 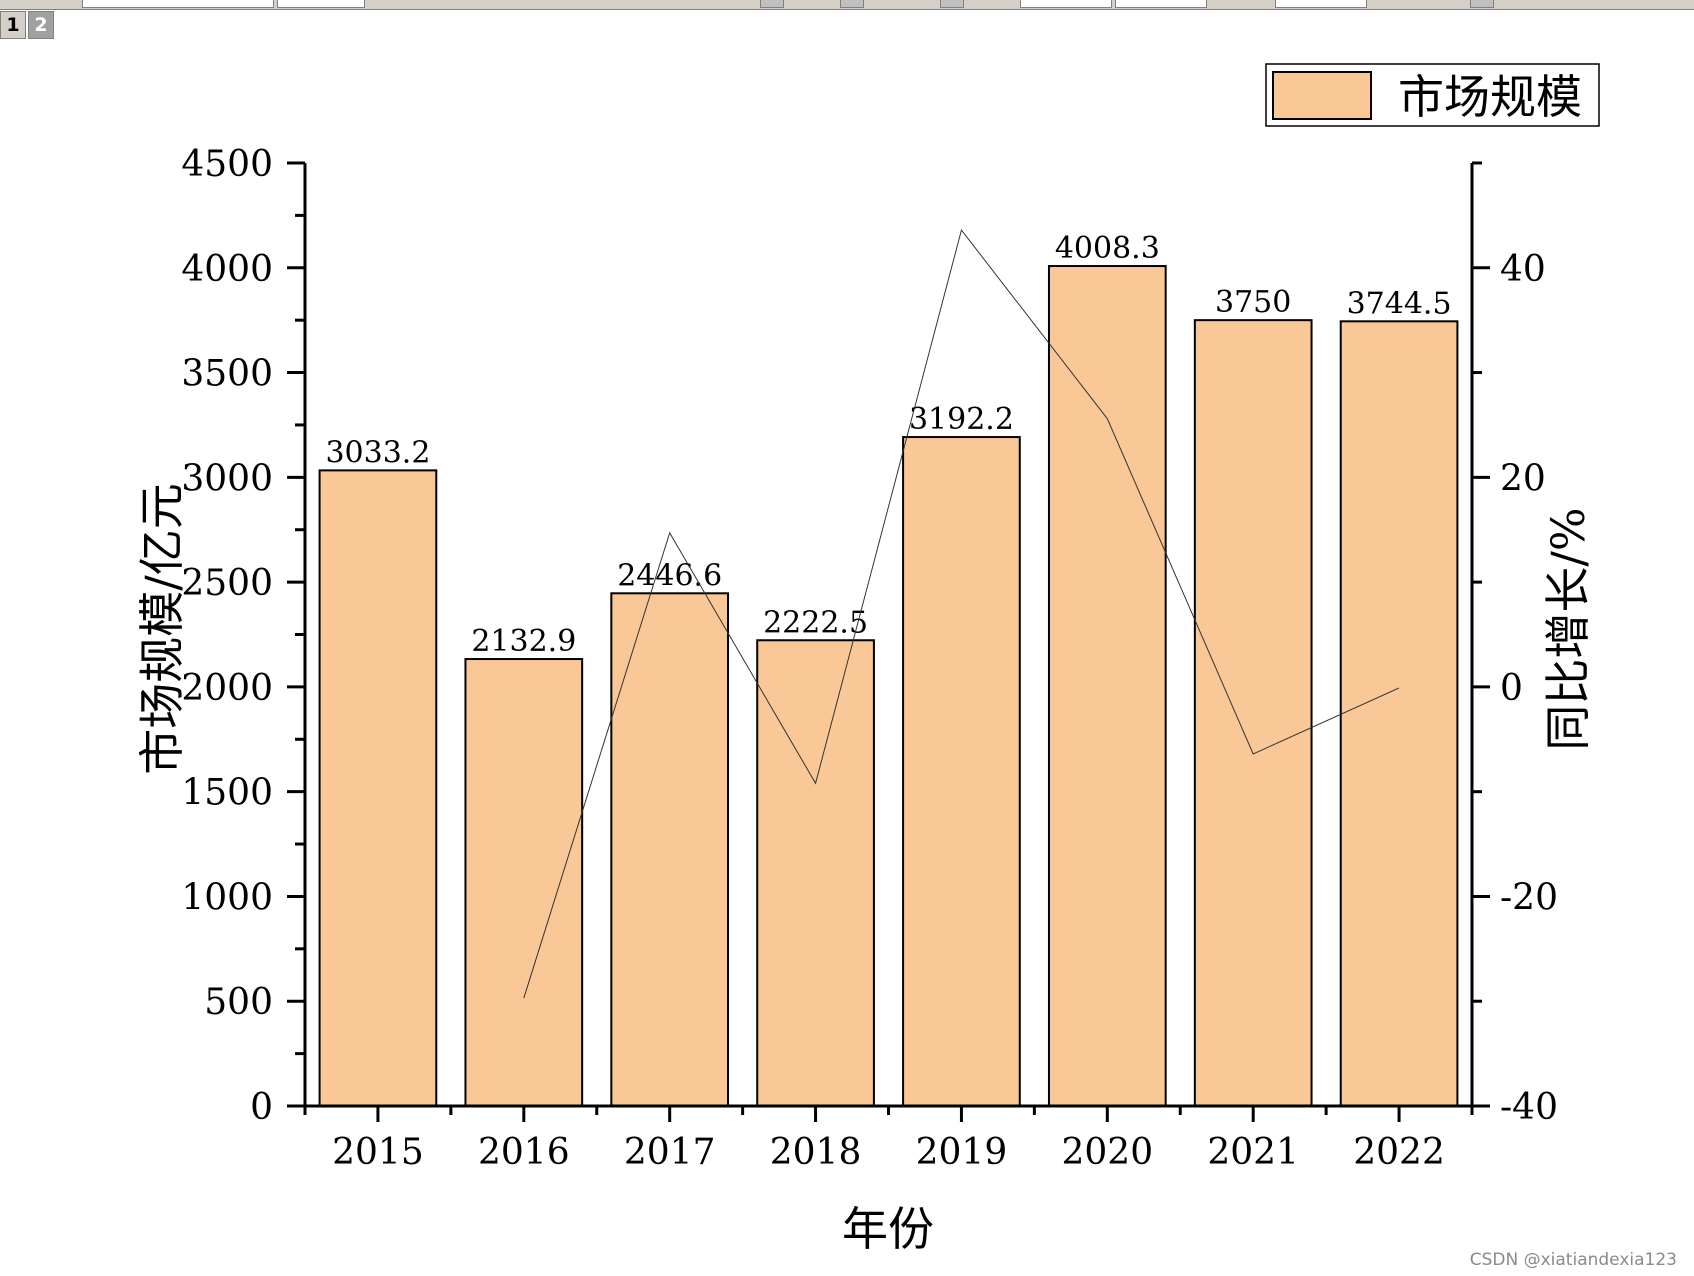 What do you see at coordinates (1107, 248) in the screenshot?
I see `bar-value-label-2020: 4008.3` at bounding box center [1107, 248].